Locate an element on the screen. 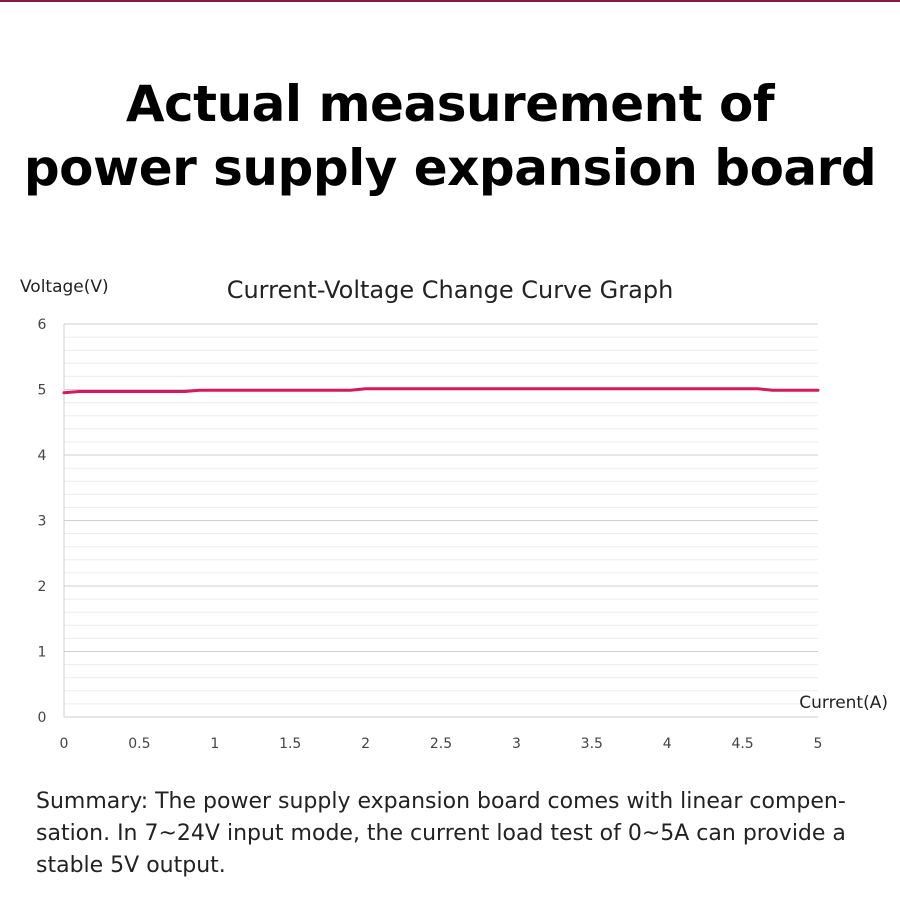  y-tick-labels: 0 1 2 3 4 5 6 is located at coordinates (42, 521).